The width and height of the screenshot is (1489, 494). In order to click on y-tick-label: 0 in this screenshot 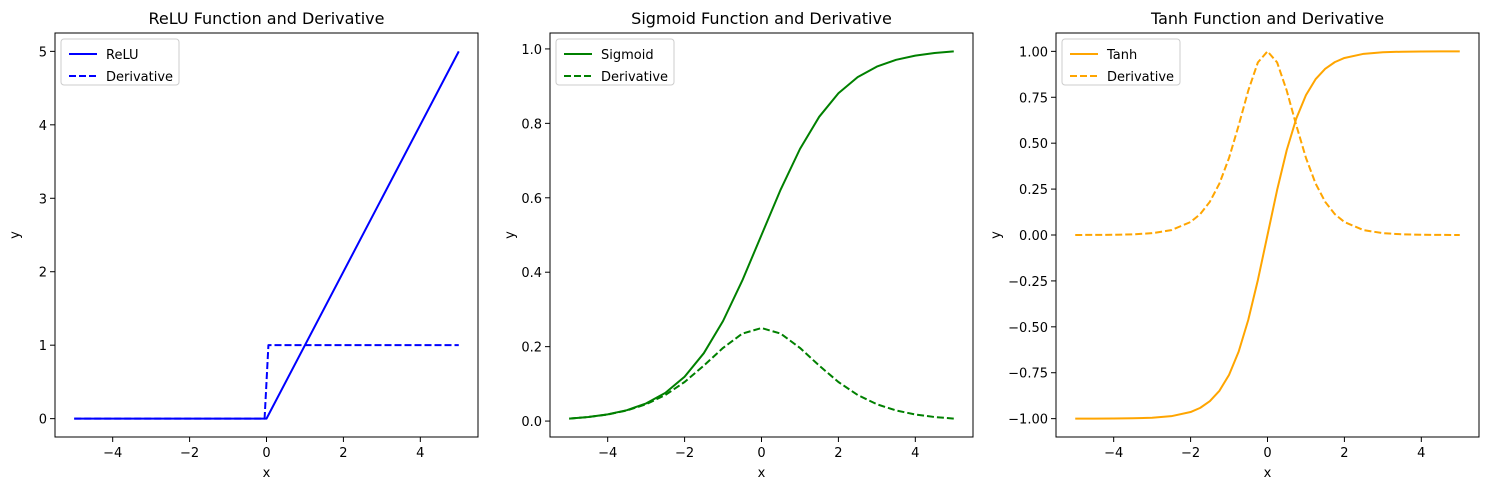, I will do `click(43, 420)`.